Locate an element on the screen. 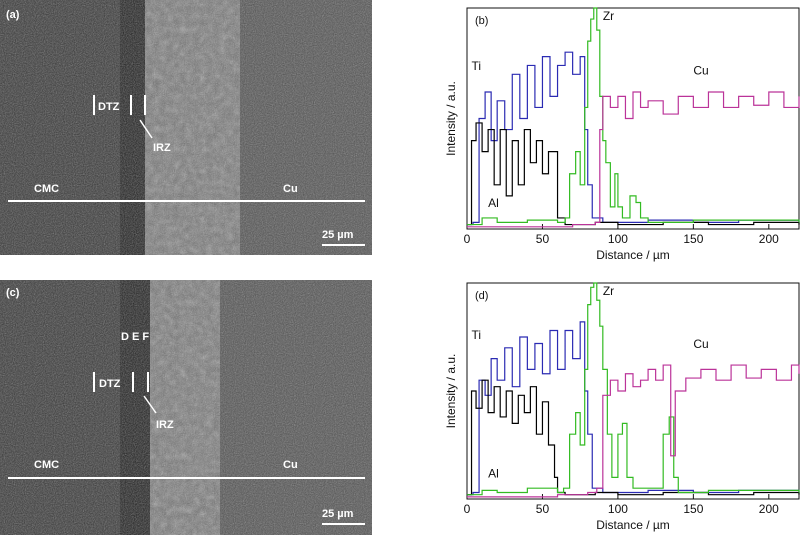 The height and width of the screenshot is (535, 800). x-ticks-d: 0 50 100 150 200 is located at coordinates (621, 505).